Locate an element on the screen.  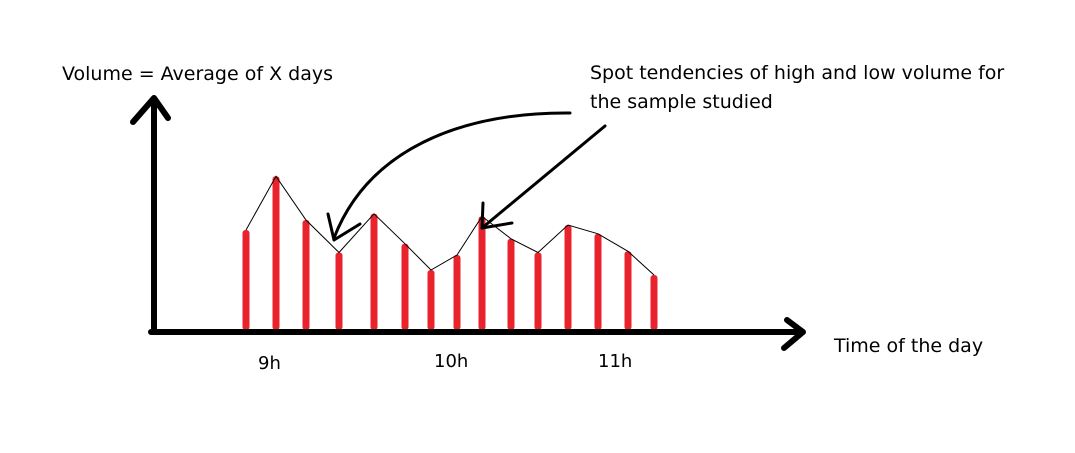
y-axis-arrowhead is located at coordinates (150, 110).